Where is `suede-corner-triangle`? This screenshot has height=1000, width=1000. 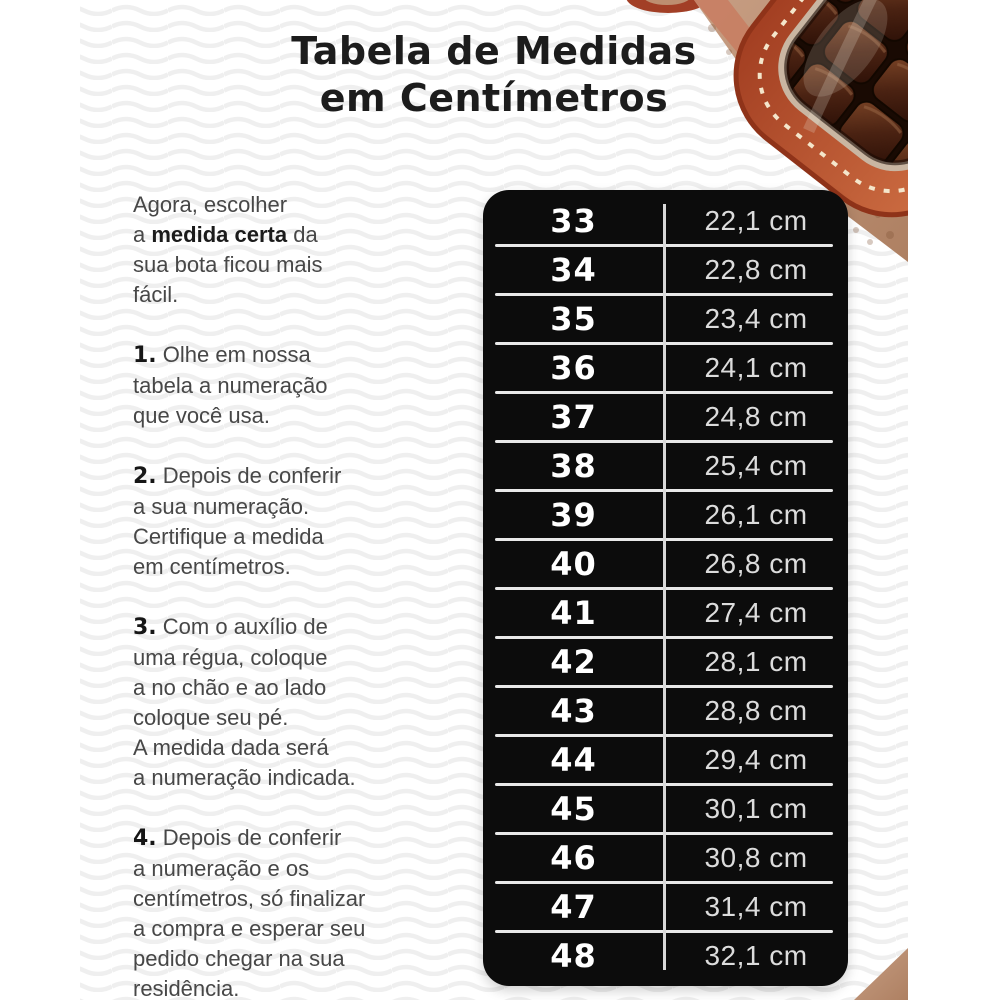
suede-corner-triangle is located at coordinates (881, 974).